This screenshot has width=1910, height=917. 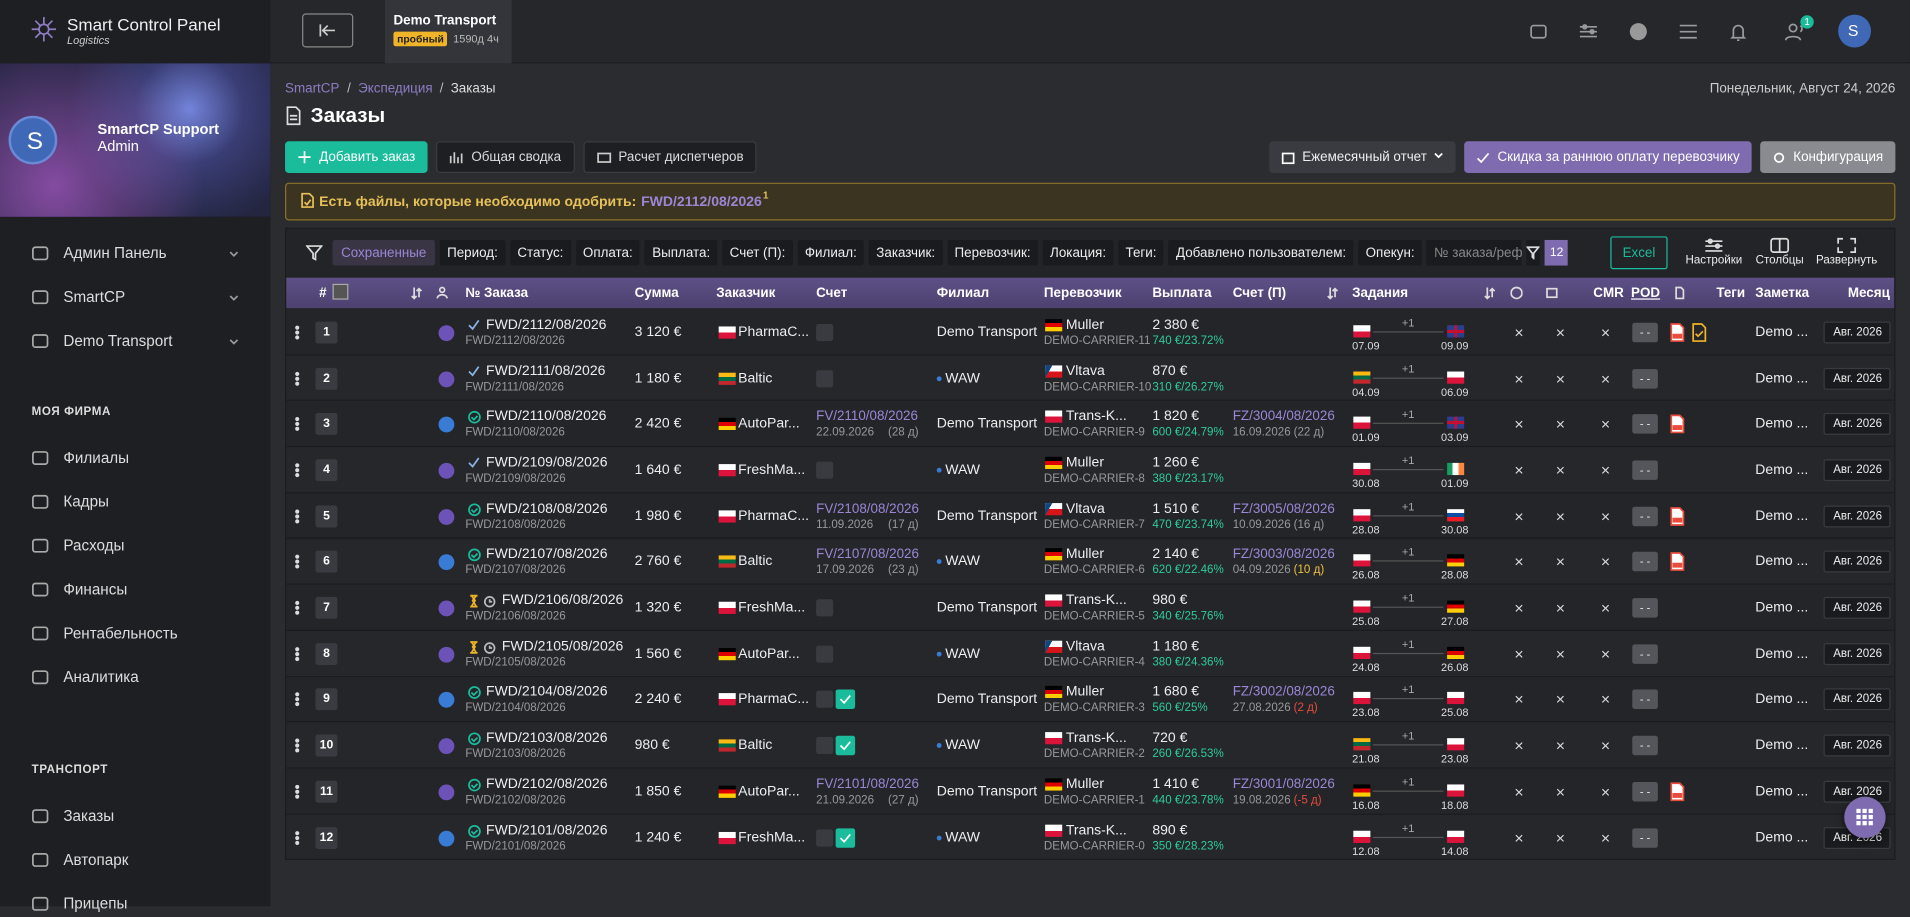 What do you see at coordinates (323, 293) in the screenshot?
I see `column-header: #` at bounding box center [323, 293].